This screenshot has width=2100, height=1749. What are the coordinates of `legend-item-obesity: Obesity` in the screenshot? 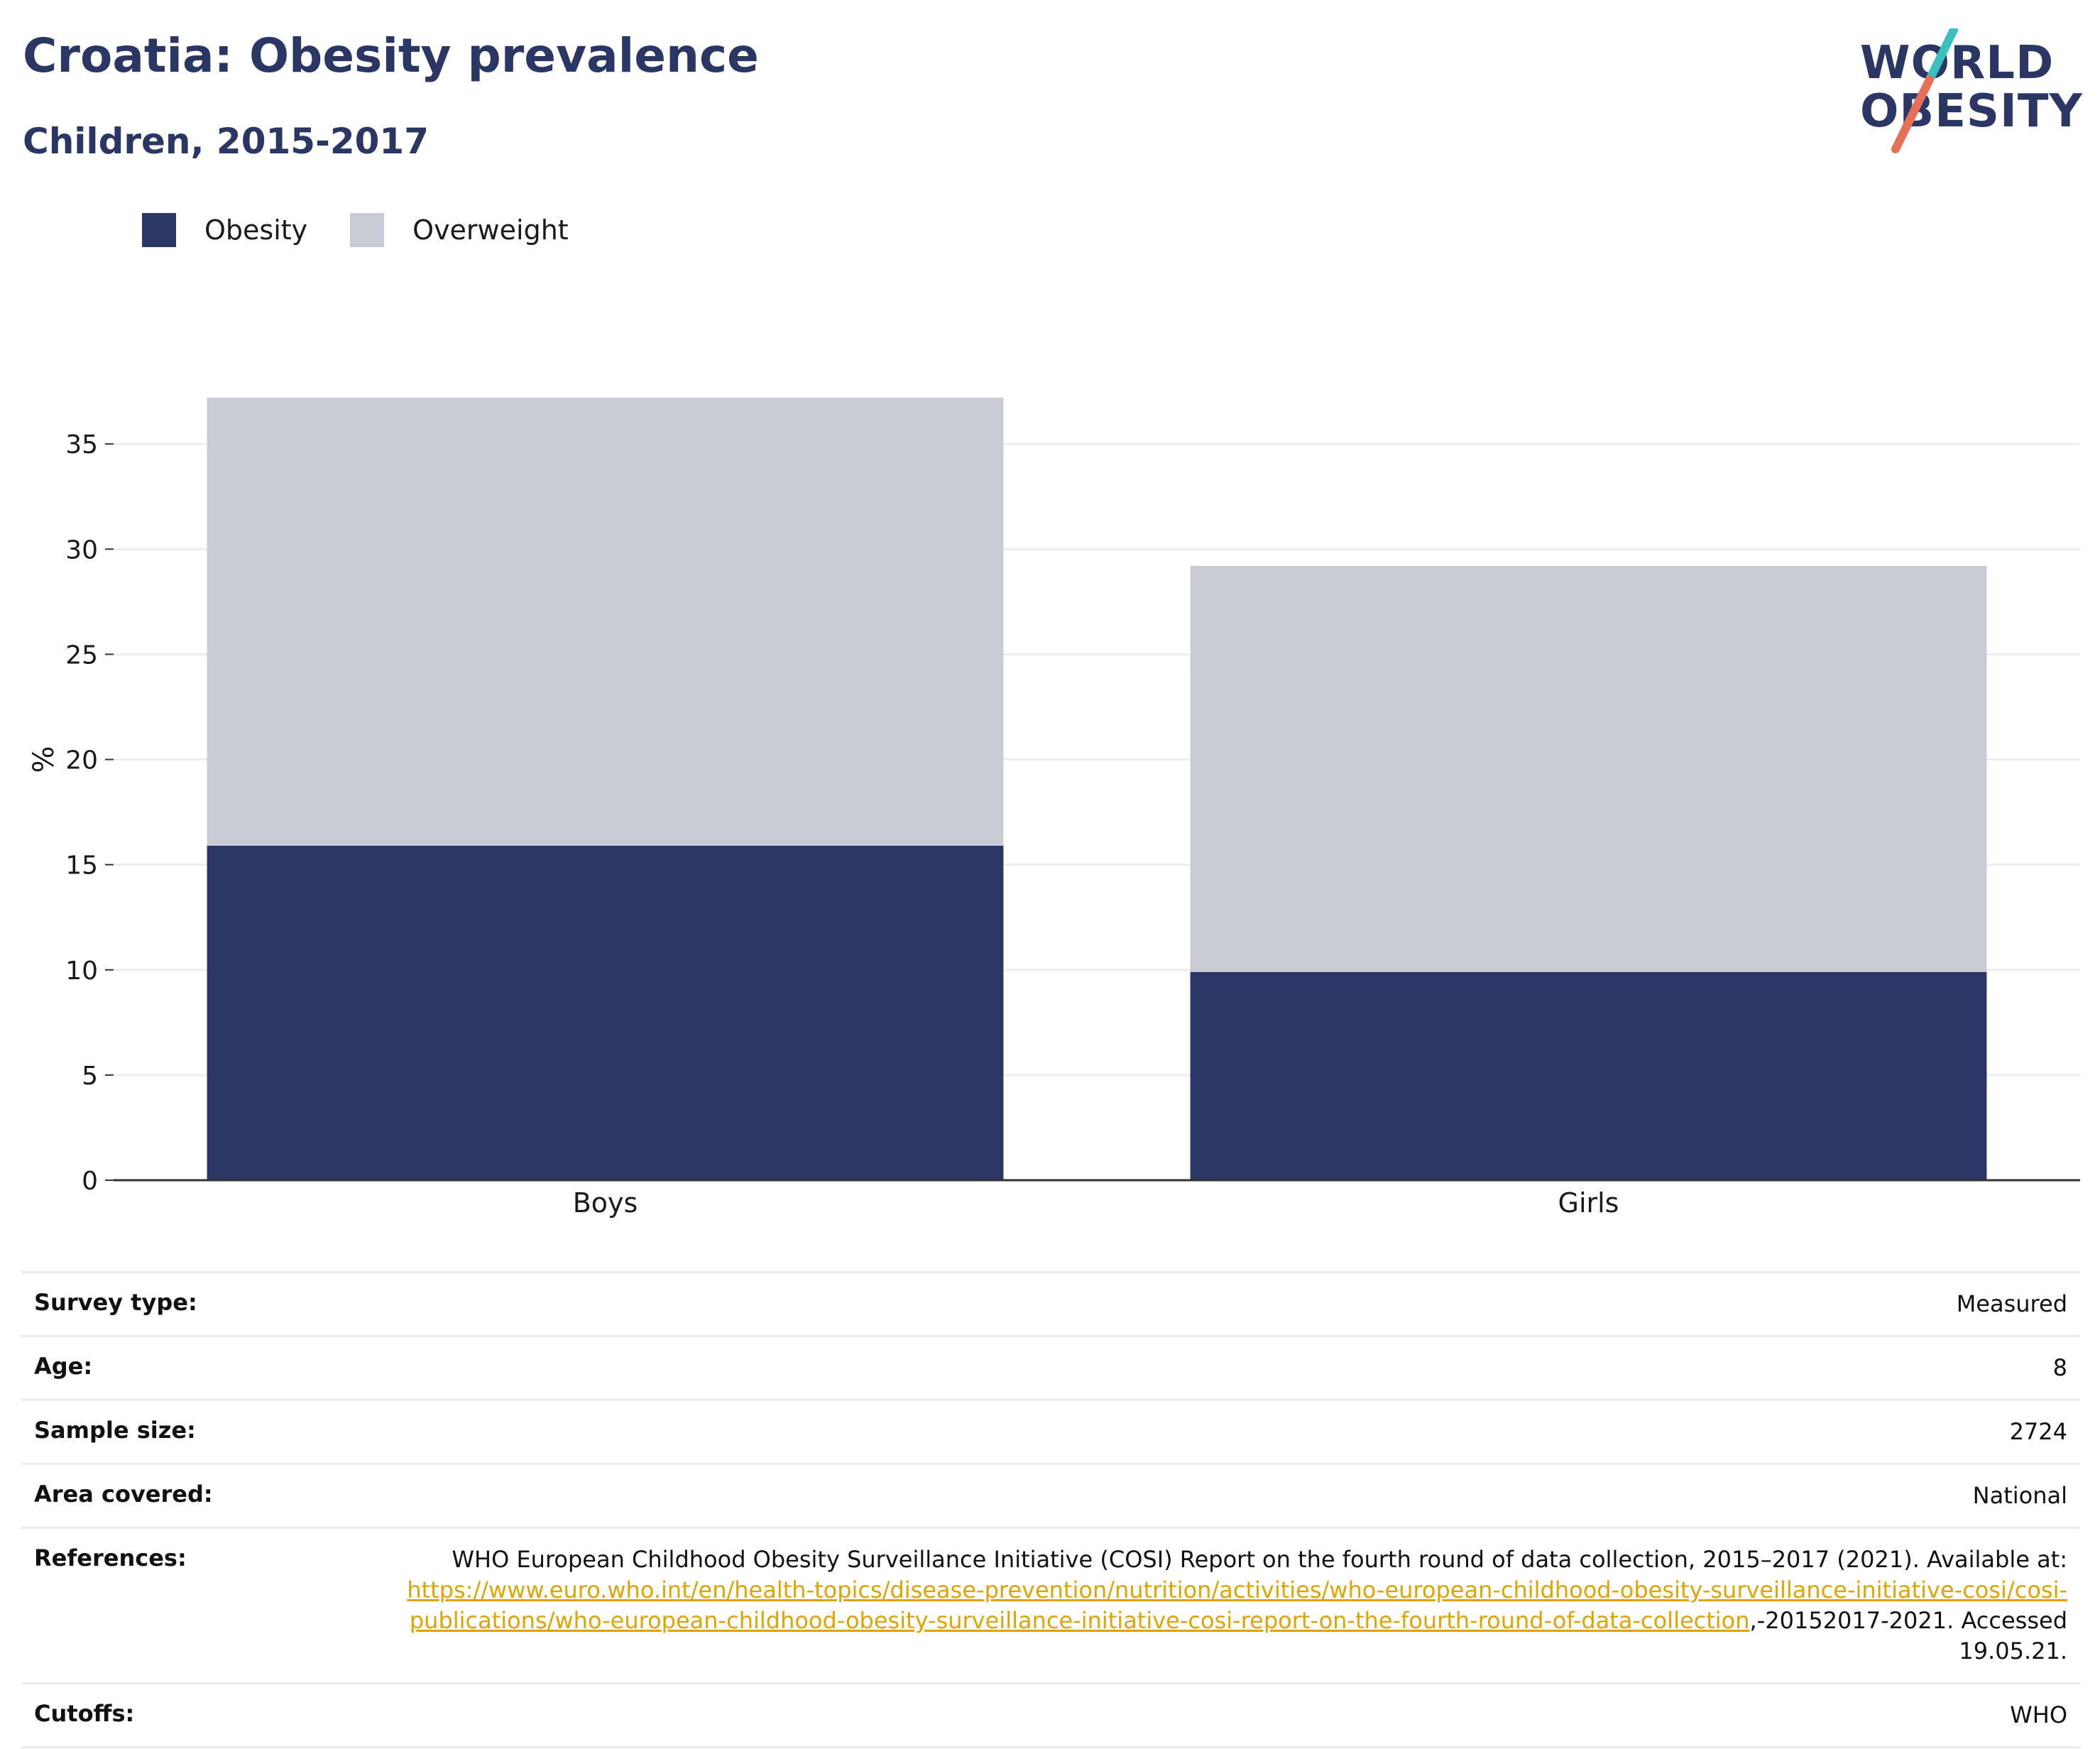 It's located at (224, 230).